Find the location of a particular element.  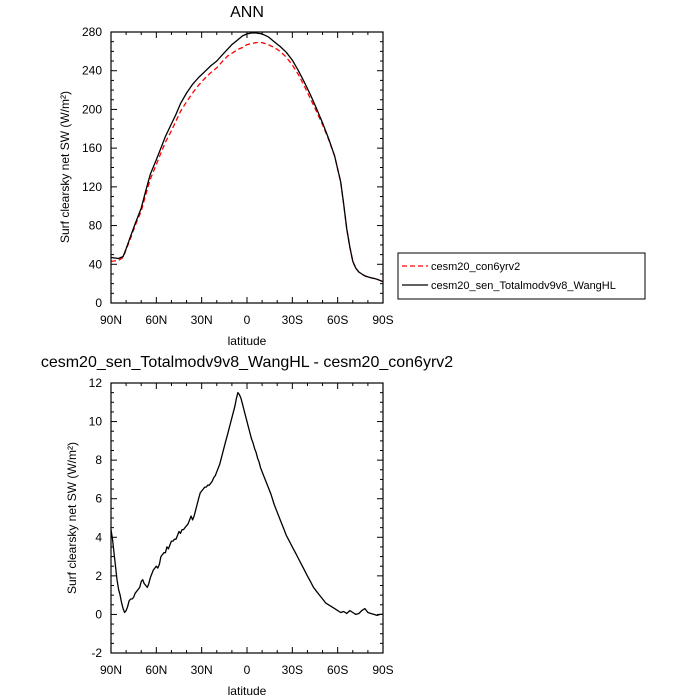

top-panel-xlabel: latitude is located at coordinates (247, 341).